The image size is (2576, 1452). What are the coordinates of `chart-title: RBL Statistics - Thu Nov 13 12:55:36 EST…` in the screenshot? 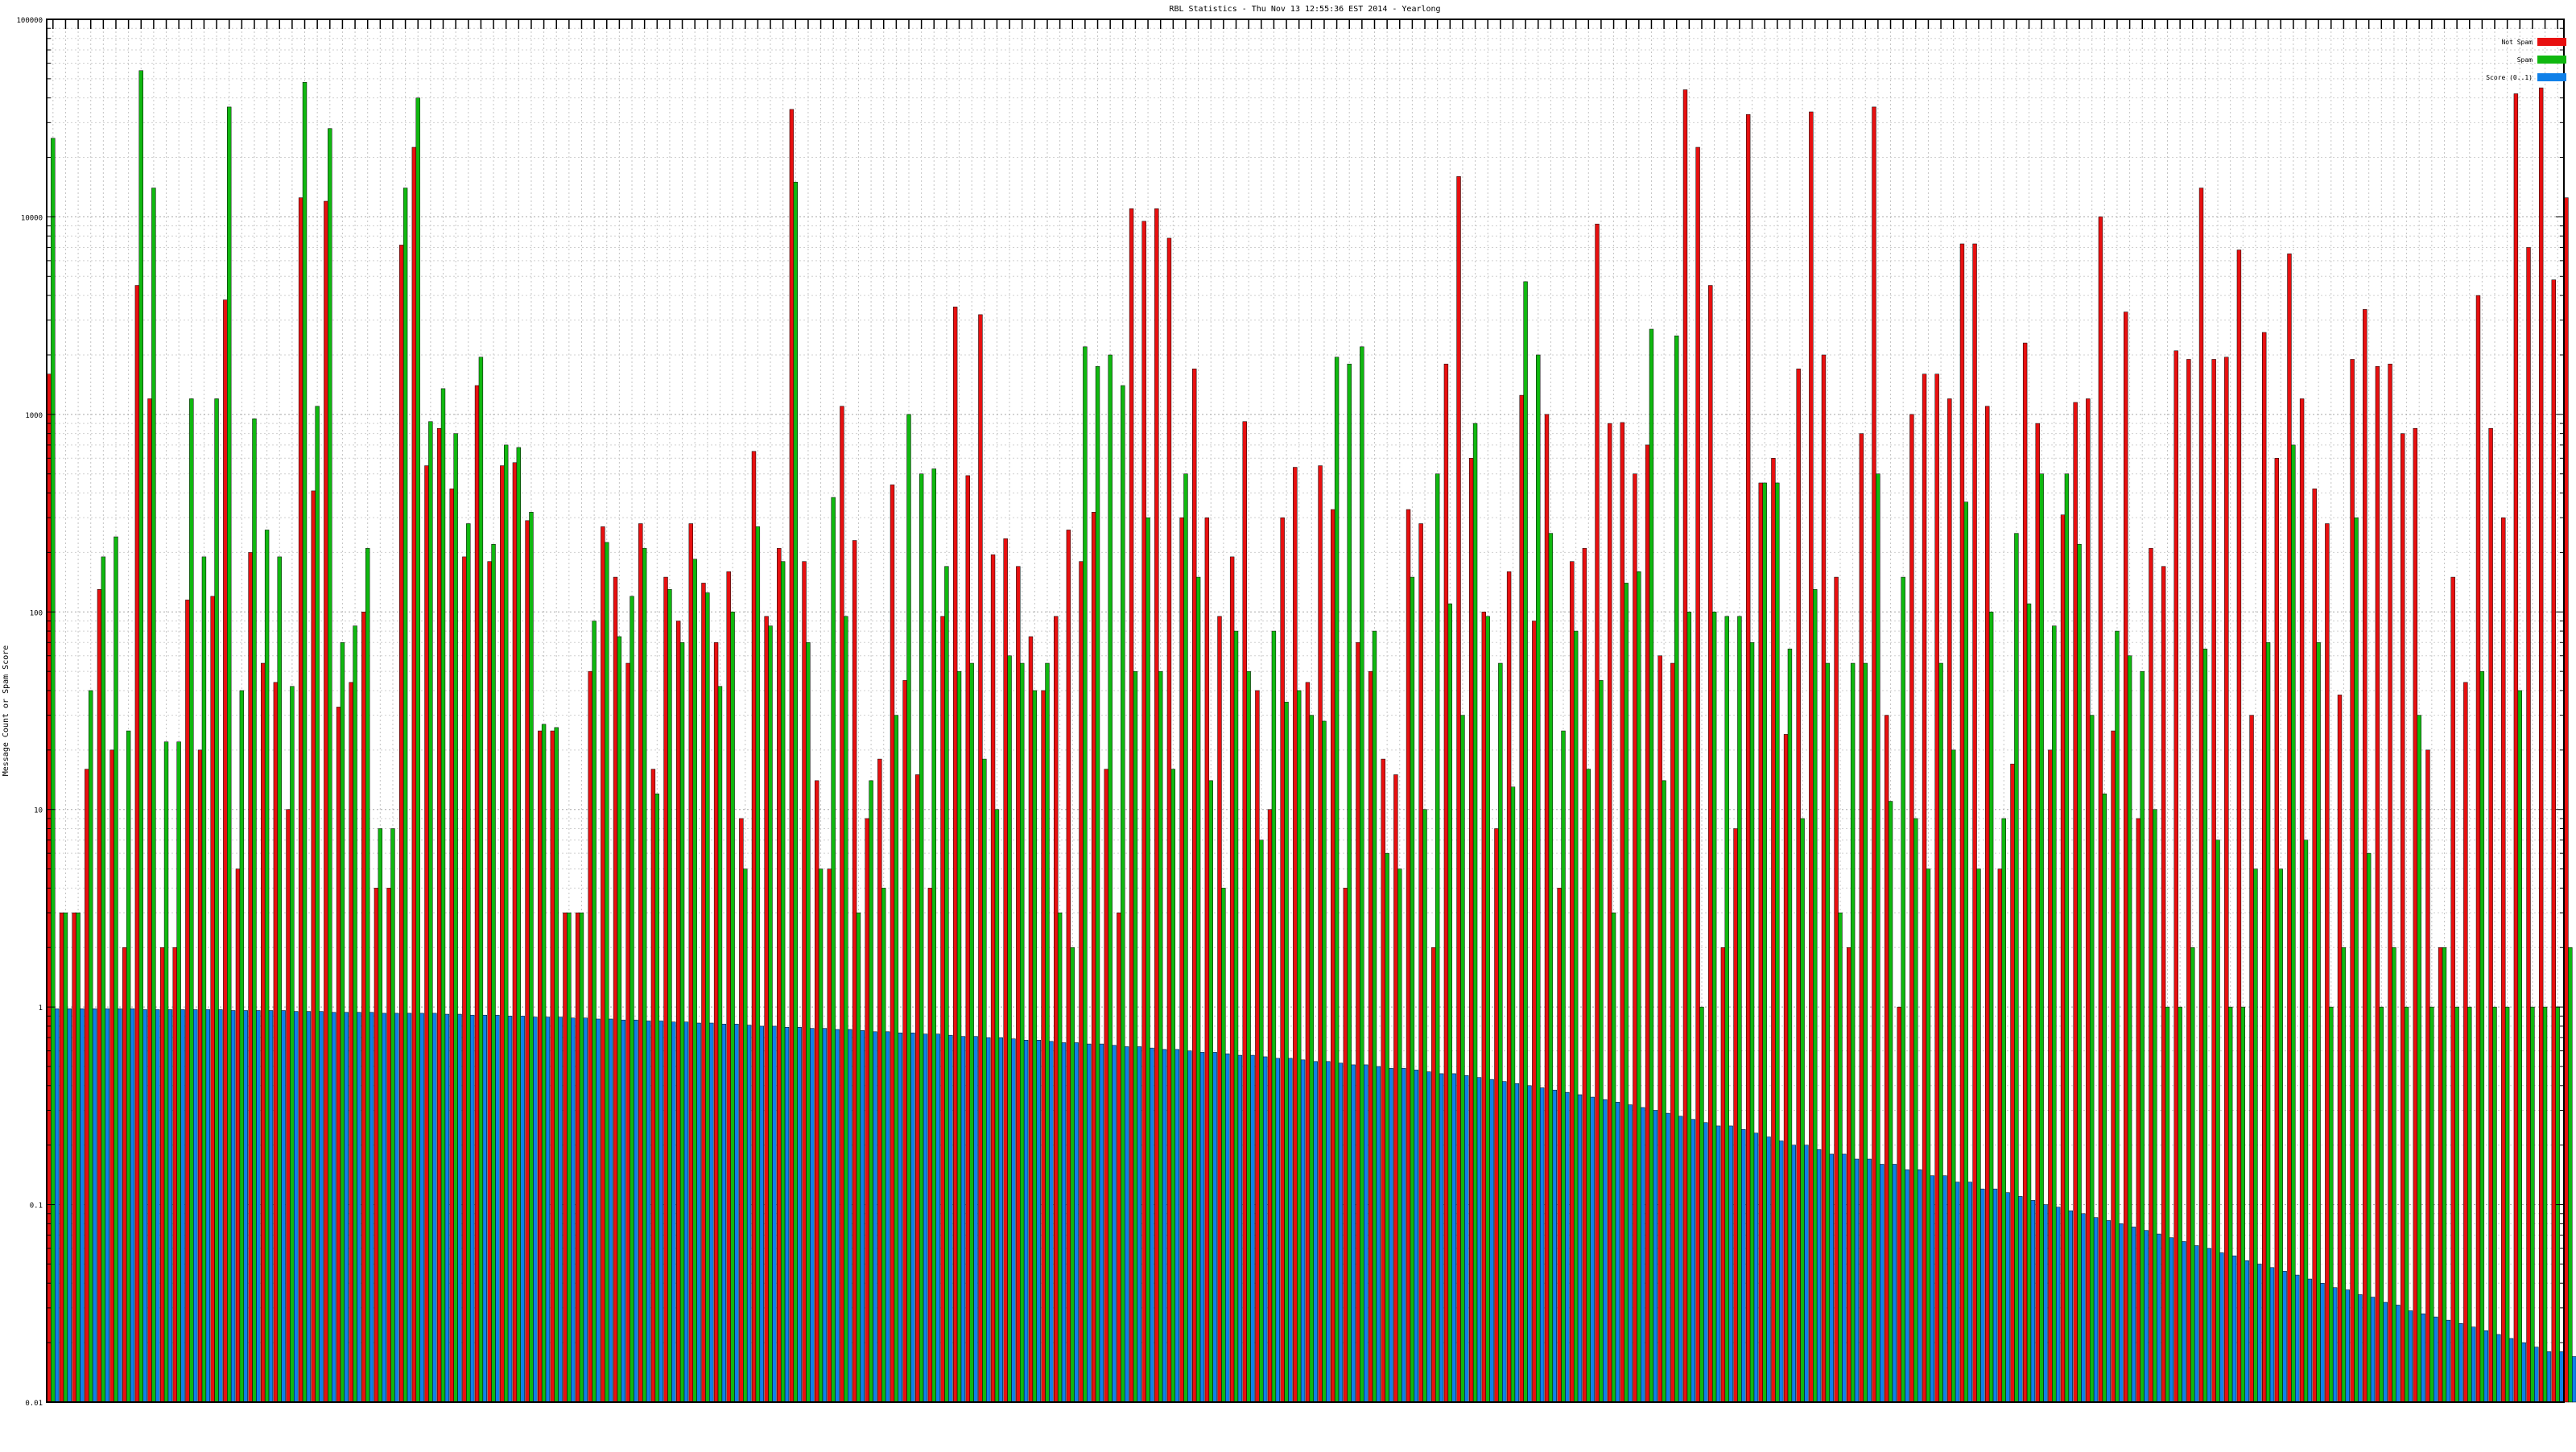 It's located at (1304, 9).